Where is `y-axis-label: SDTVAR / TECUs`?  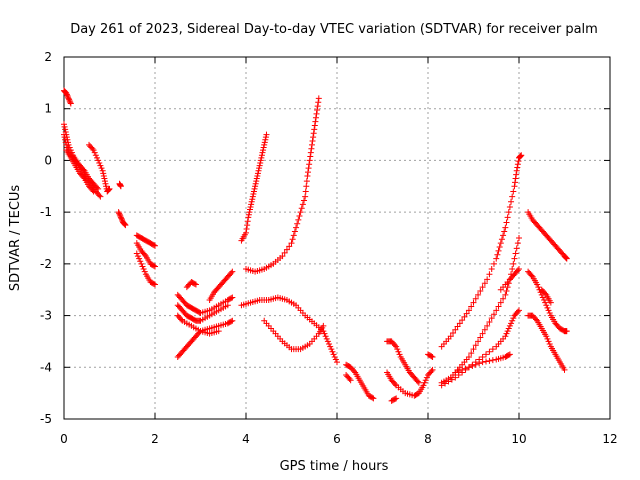 y-axis-label: SDTVAR / TECUs is located at coordinates (15, 238).